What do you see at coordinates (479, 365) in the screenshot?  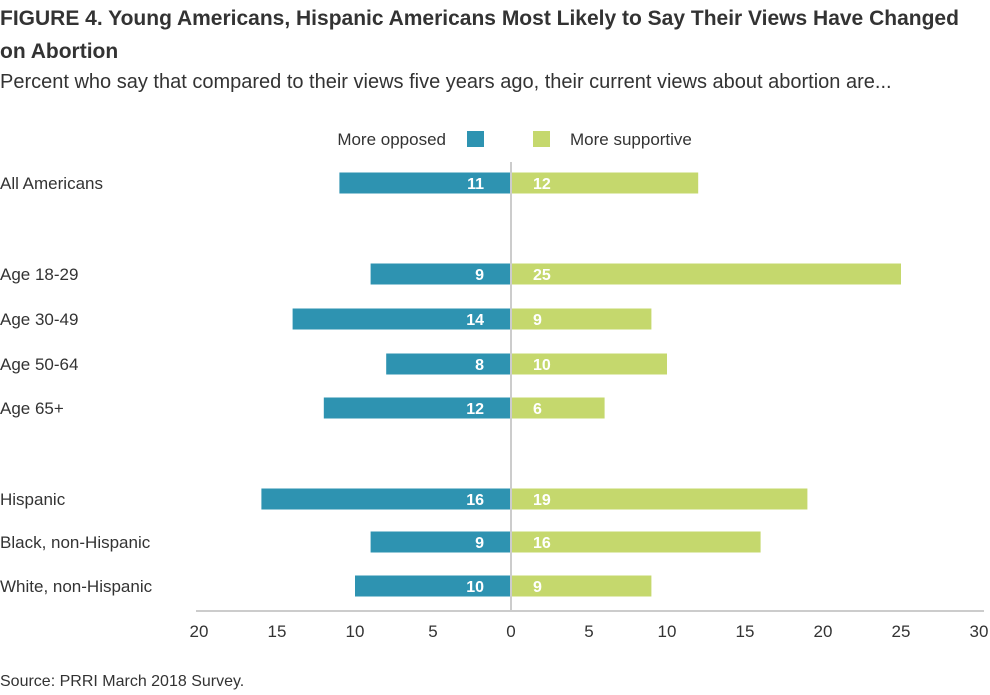 I see `data-label-more-opposed: 8` at bounding box center [479, 365].